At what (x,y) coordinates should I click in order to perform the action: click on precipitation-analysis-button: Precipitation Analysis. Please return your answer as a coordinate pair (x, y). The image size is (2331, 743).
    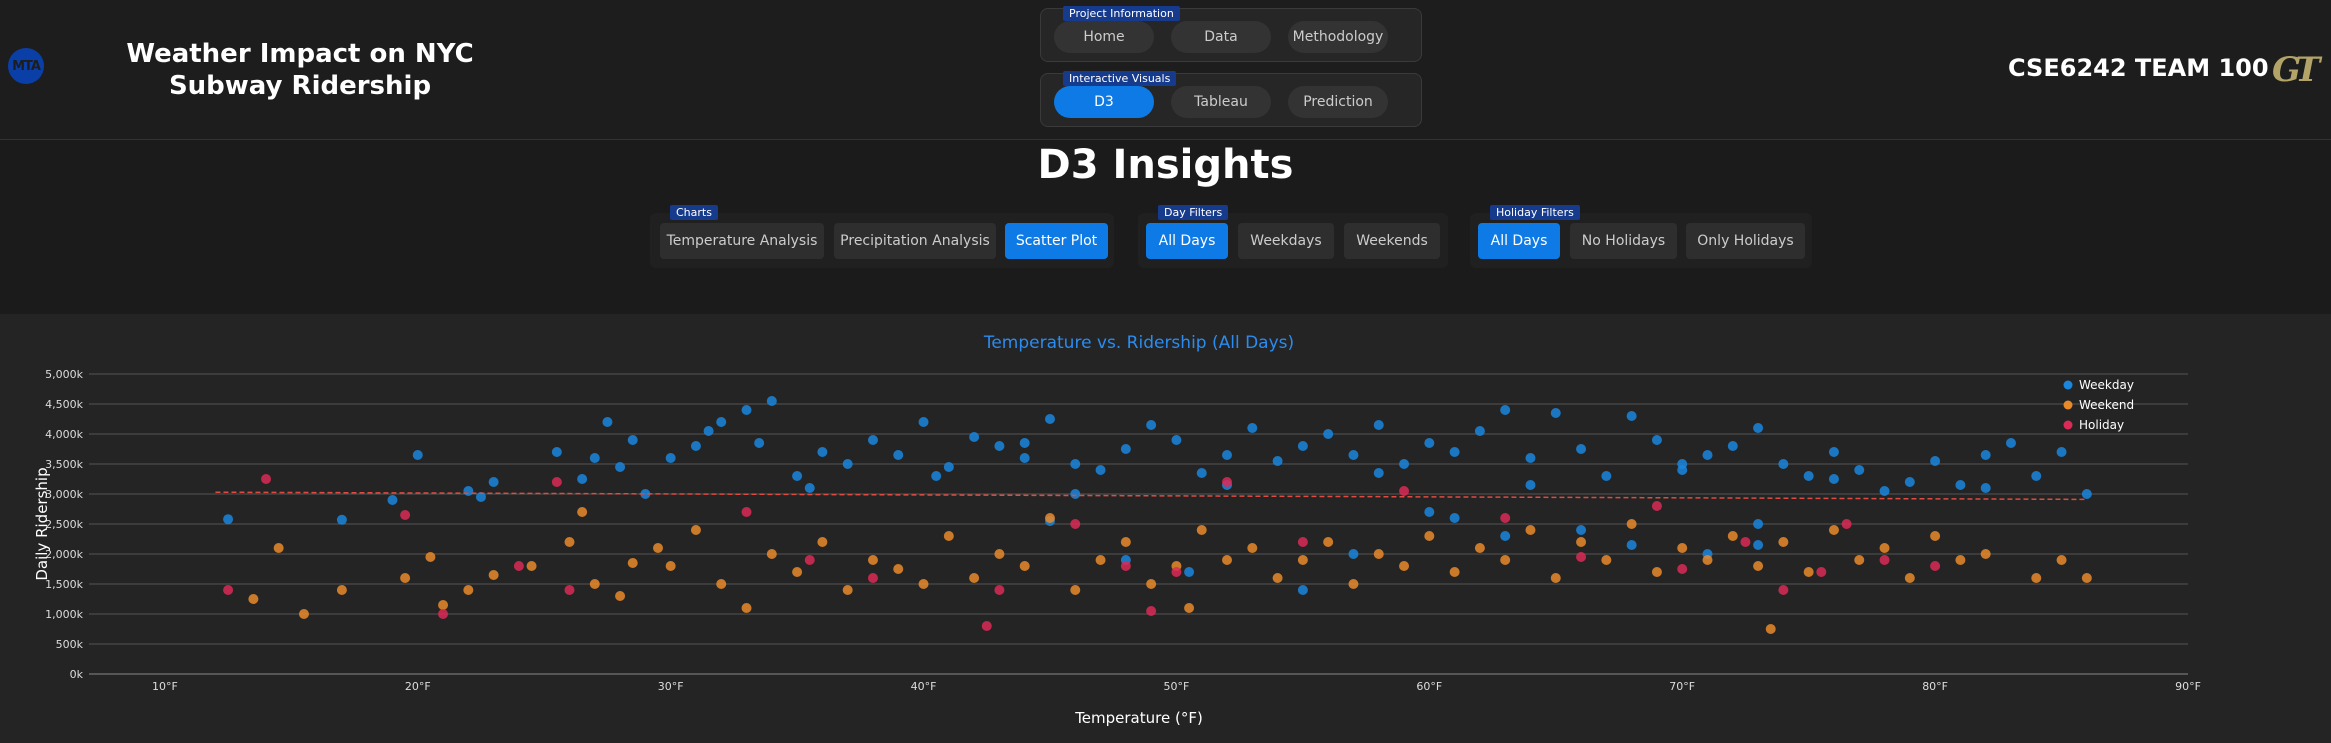
    Looking at the image, I should click on (915, 241).